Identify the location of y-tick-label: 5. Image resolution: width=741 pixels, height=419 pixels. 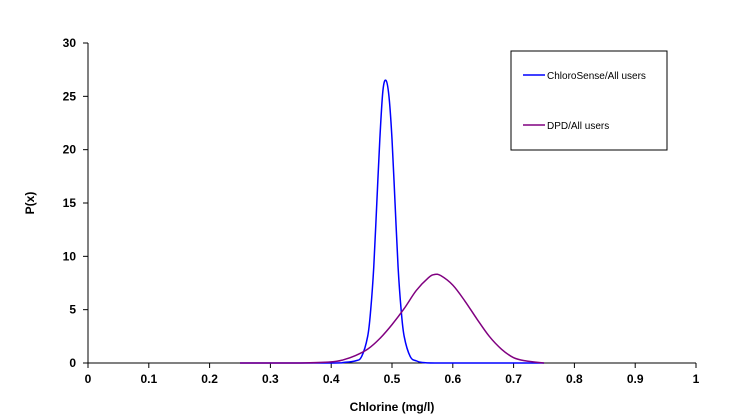
(72, 310).